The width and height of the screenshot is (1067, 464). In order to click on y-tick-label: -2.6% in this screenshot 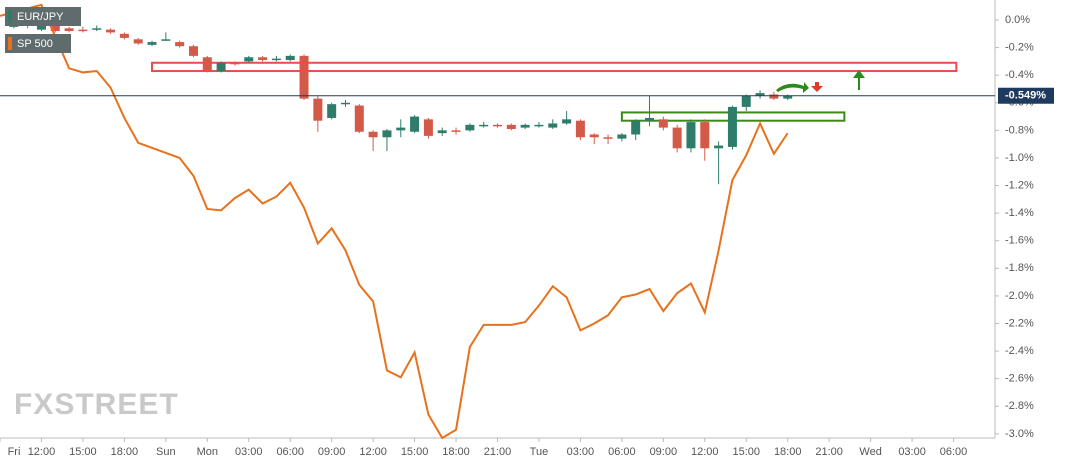, I will do `click(1019, 379)`.